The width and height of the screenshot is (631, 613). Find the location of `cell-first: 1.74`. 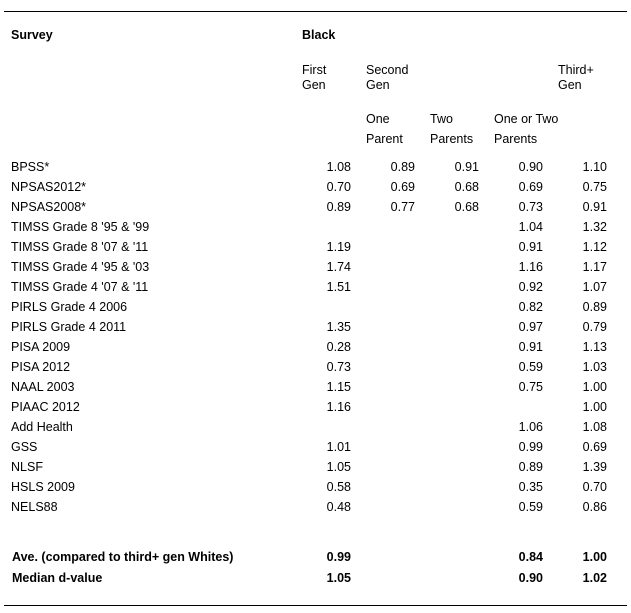

cell-first: 1.74 is located at coordinates (338, 267).